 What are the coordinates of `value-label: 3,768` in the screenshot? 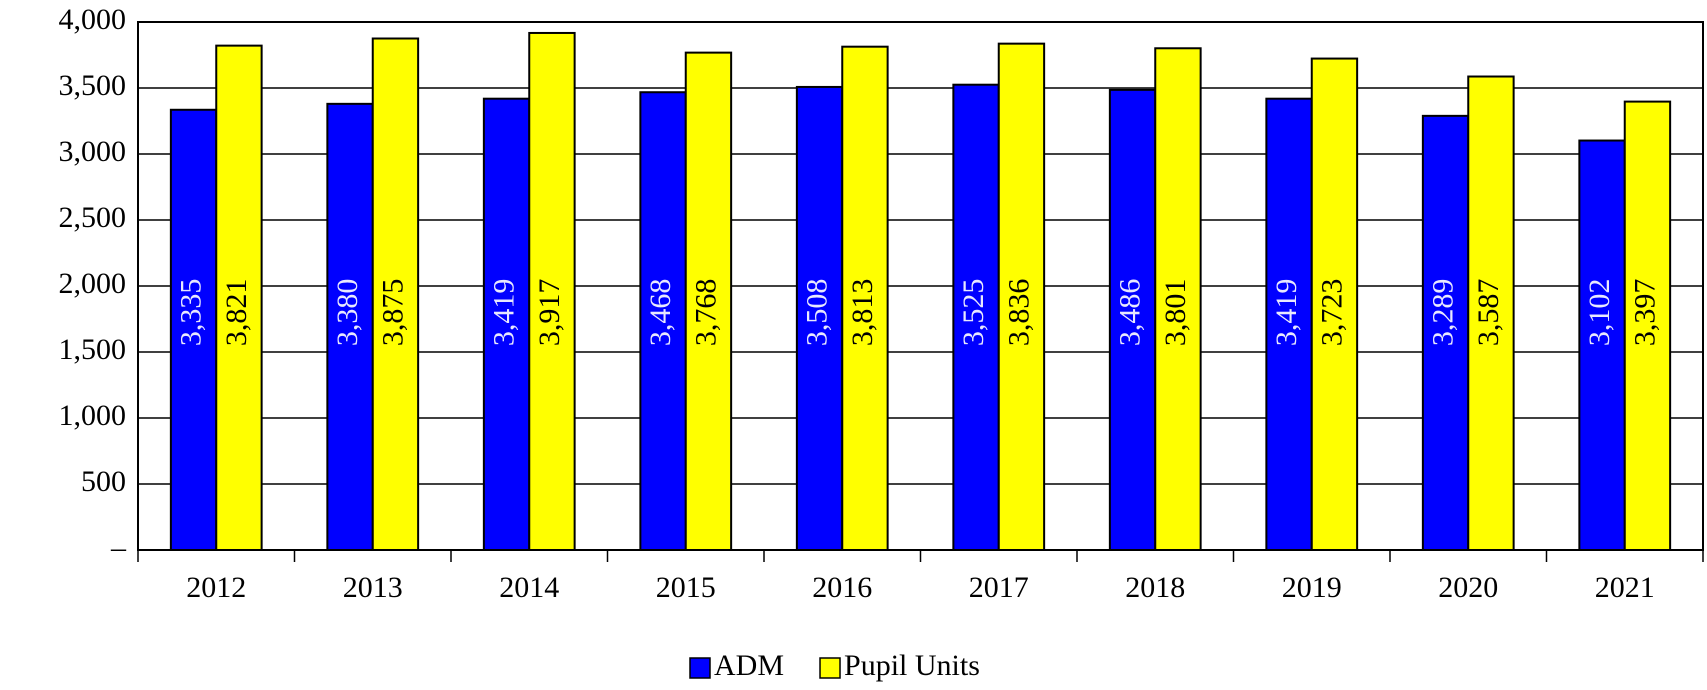 It's located at (705, 313).